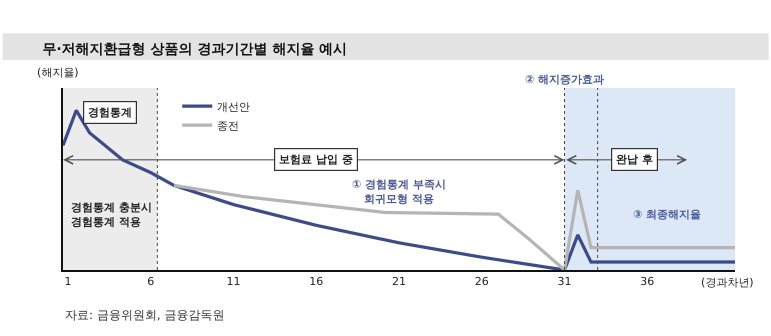 The image size is (771, 336). What do you see at coordinates (110, 113) in the screenshot?
I see `band-label: 경험통계` at bounding box center [110, 113].